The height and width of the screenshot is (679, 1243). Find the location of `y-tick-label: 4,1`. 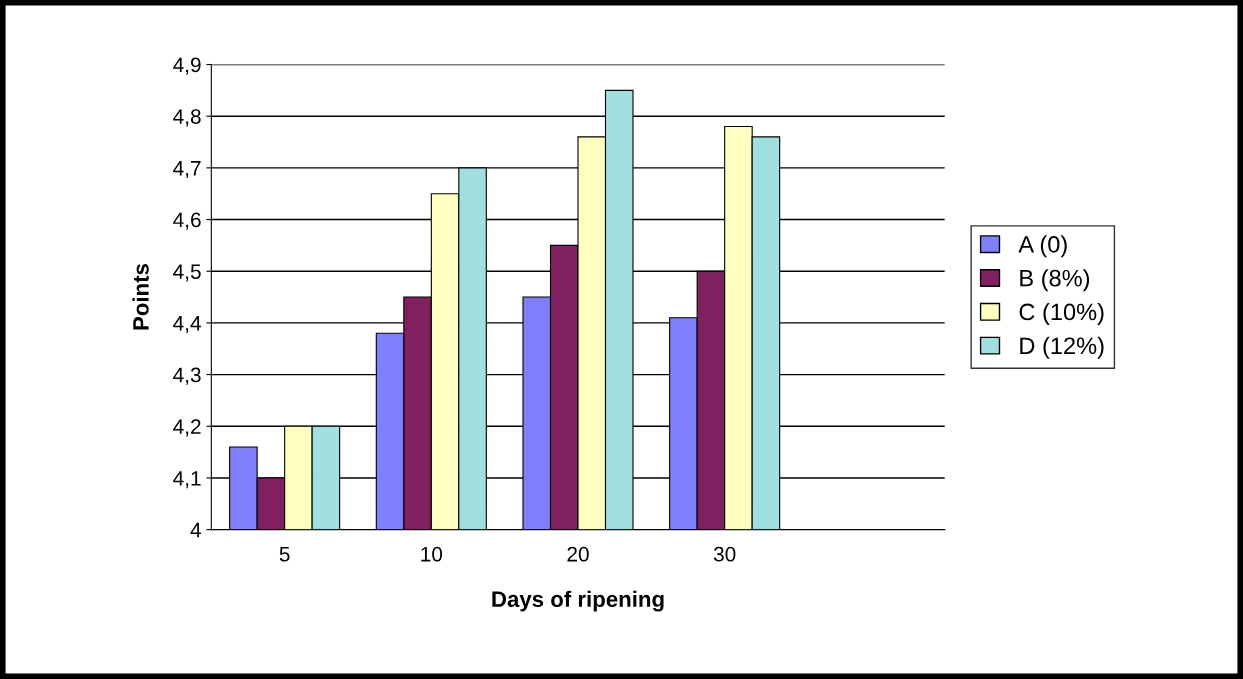

y-tick-label: 4,1 is located at coordinates (187, 480).